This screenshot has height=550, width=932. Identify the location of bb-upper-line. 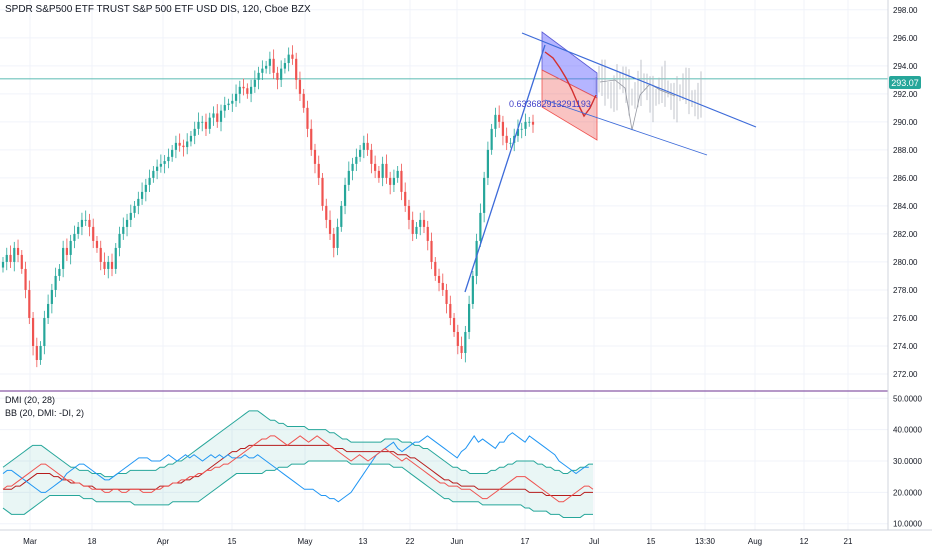
(297, 444).